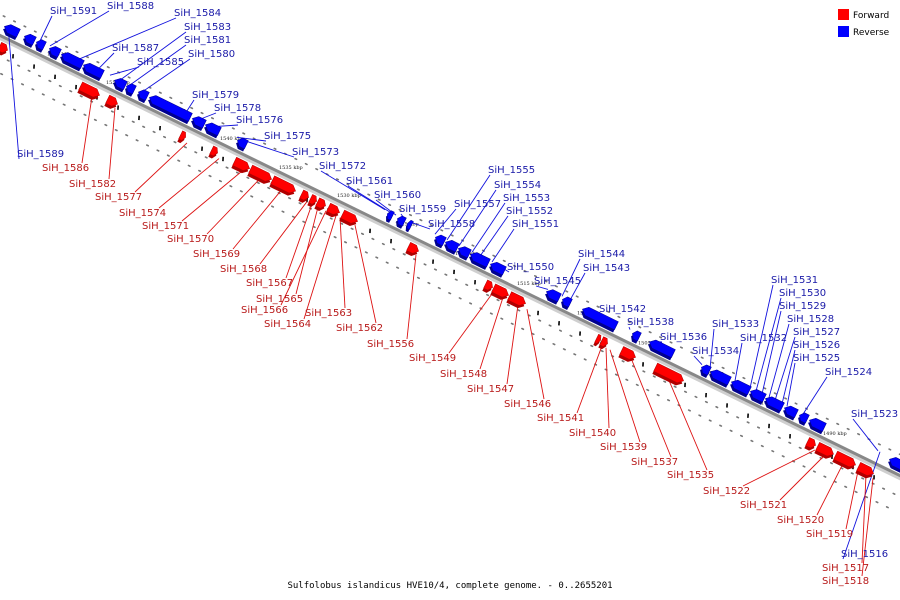 This screenshot has height=600, width=900. What do you see at coordinates (623, 447) in the screenshot?
I see `gene-label-SiH_1539: SiH_1539` at bounding box center [623, 447].